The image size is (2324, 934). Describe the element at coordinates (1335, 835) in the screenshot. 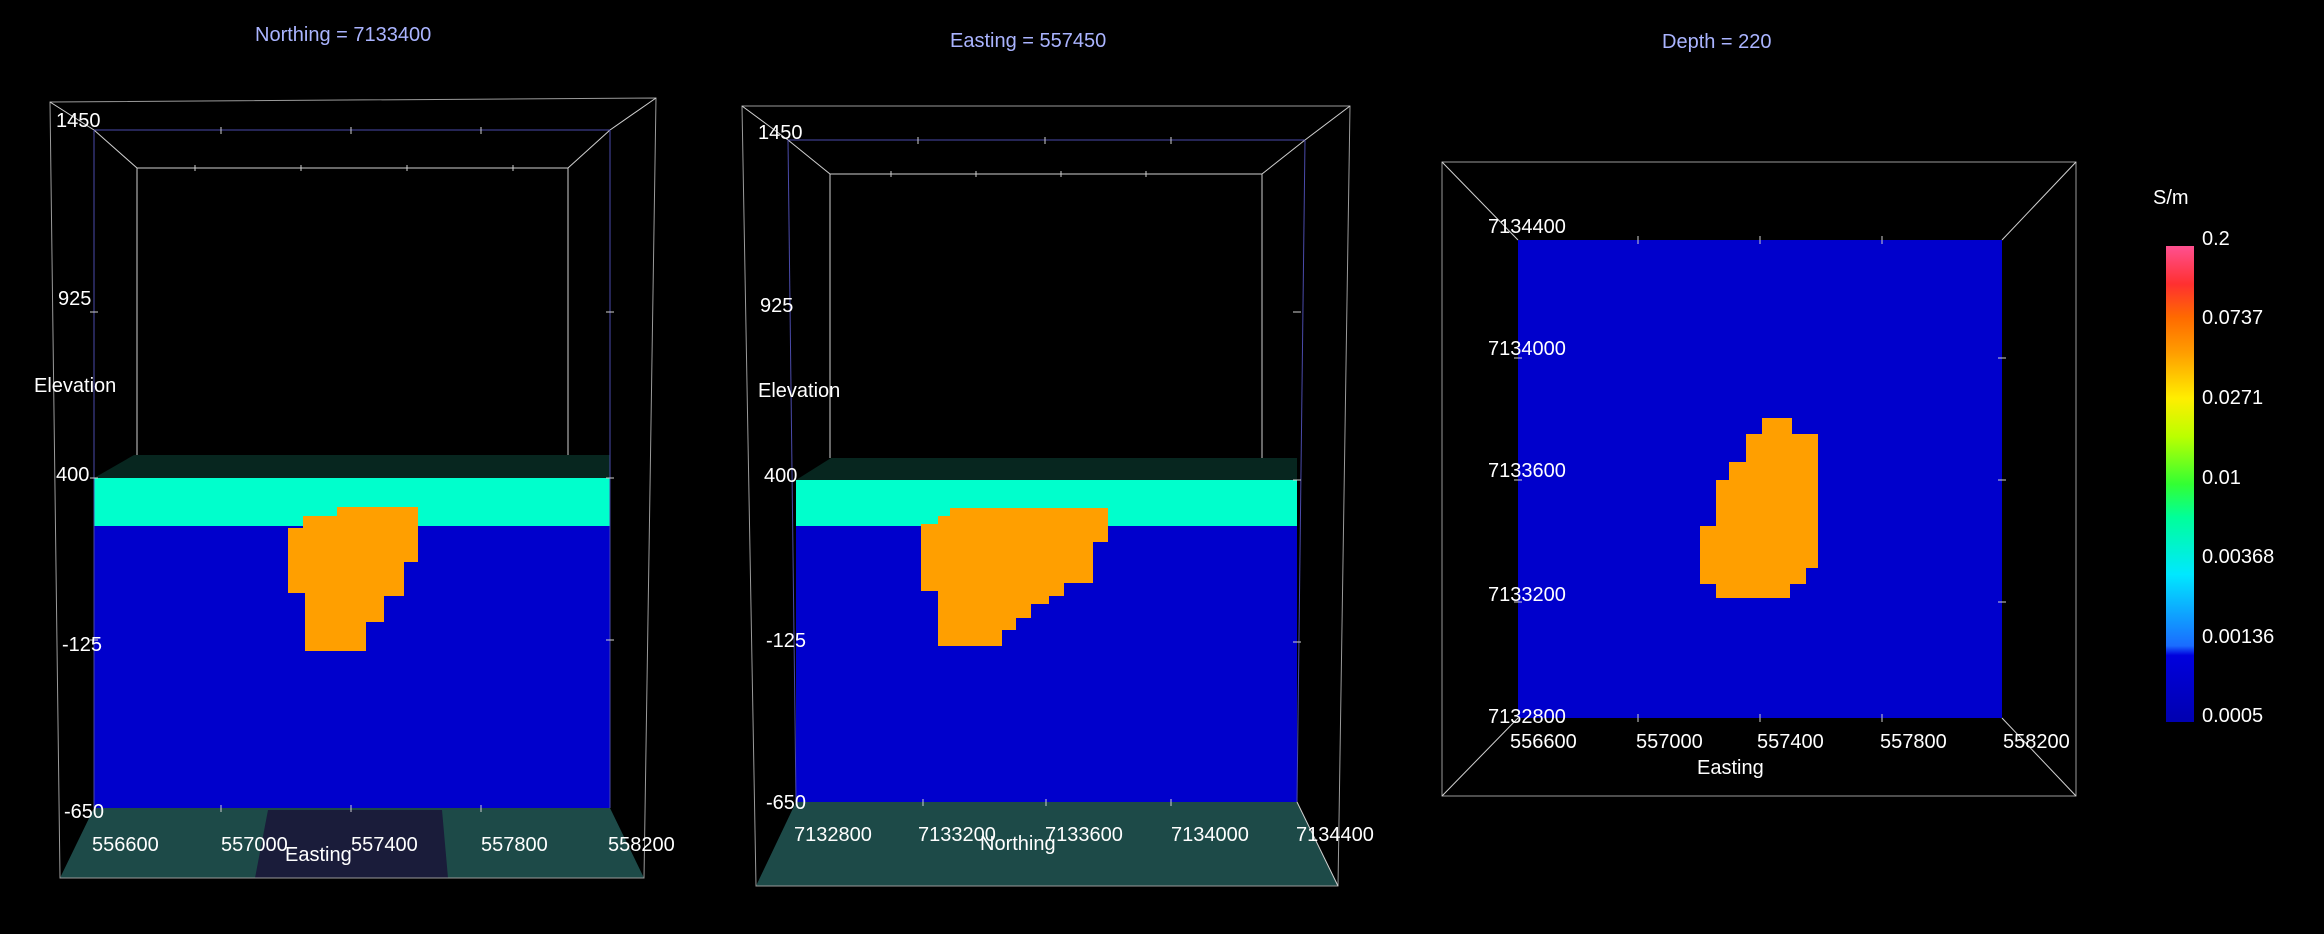

I see `panel-2-x-tick-7134400: 7134400` at that location.